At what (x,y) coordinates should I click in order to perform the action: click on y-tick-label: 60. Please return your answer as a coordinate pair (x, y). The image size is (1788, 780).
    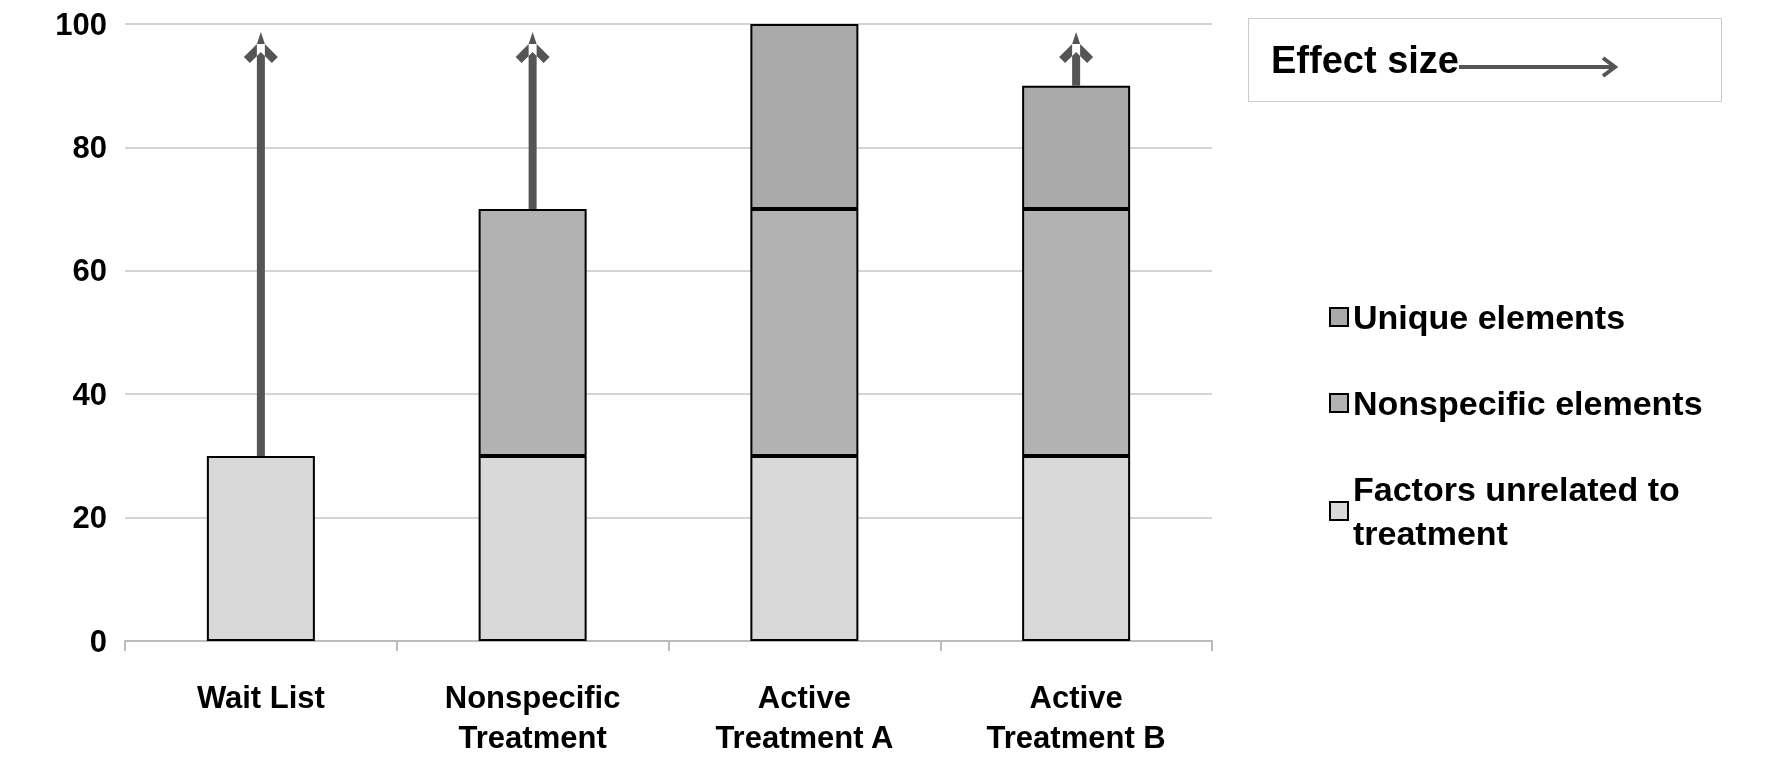
    Looking at the image, I should click on (89, 271).